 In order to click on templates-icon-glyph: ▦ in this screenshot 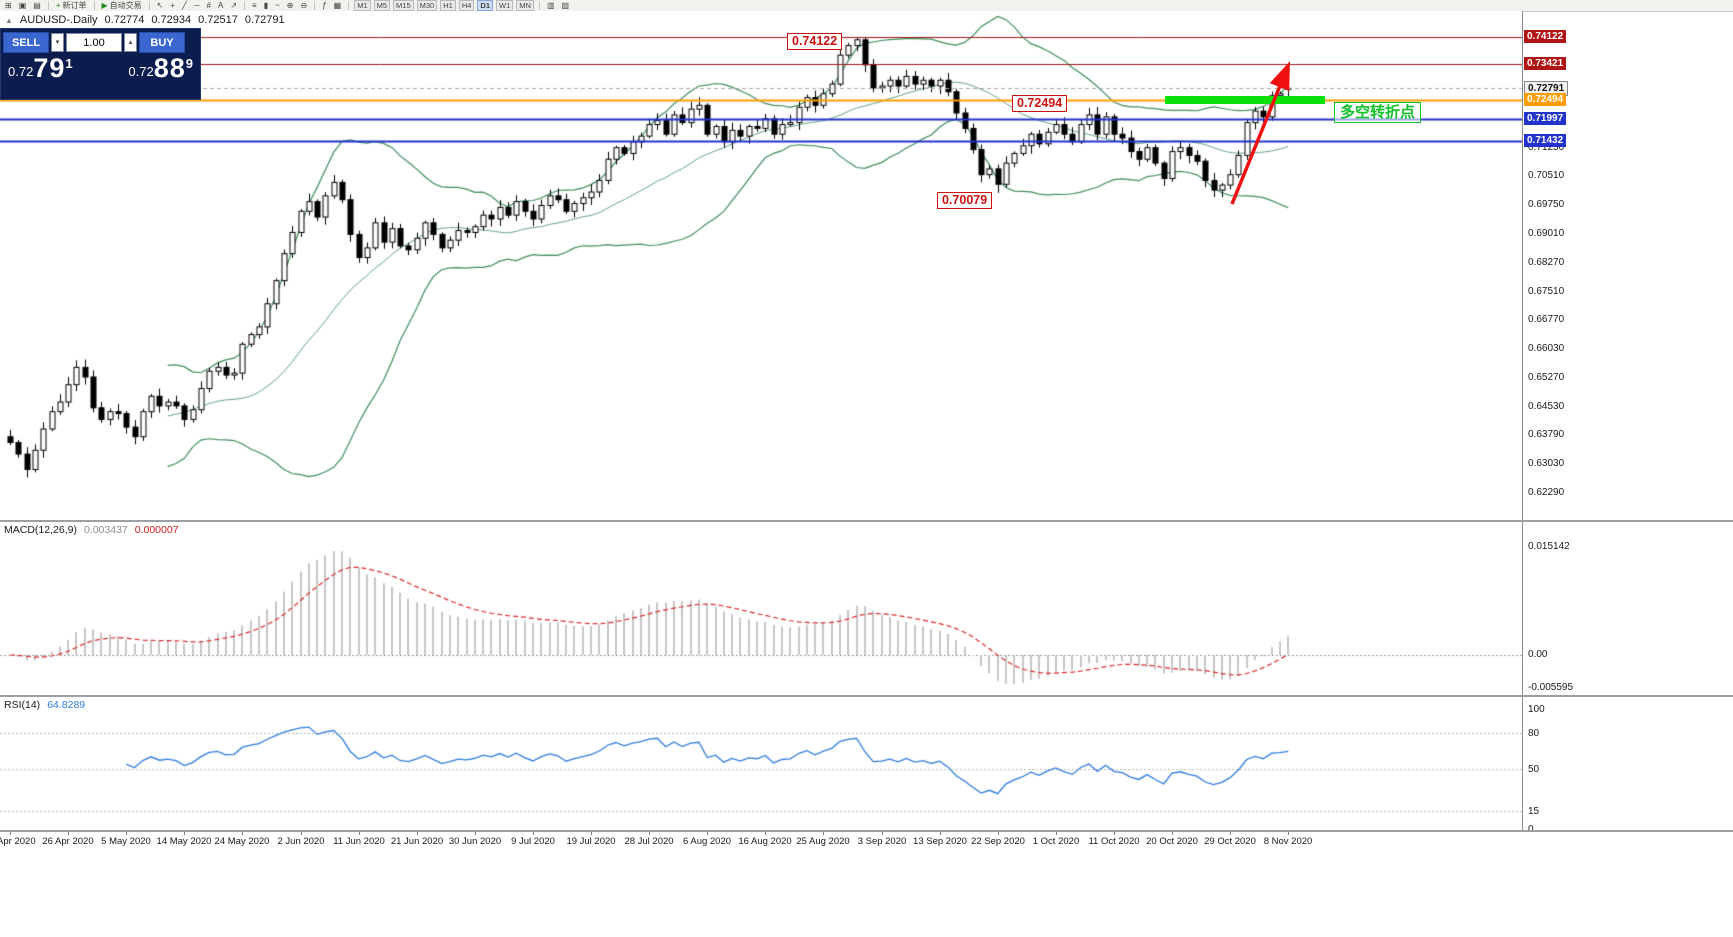, I will do `click(337, 5)`.